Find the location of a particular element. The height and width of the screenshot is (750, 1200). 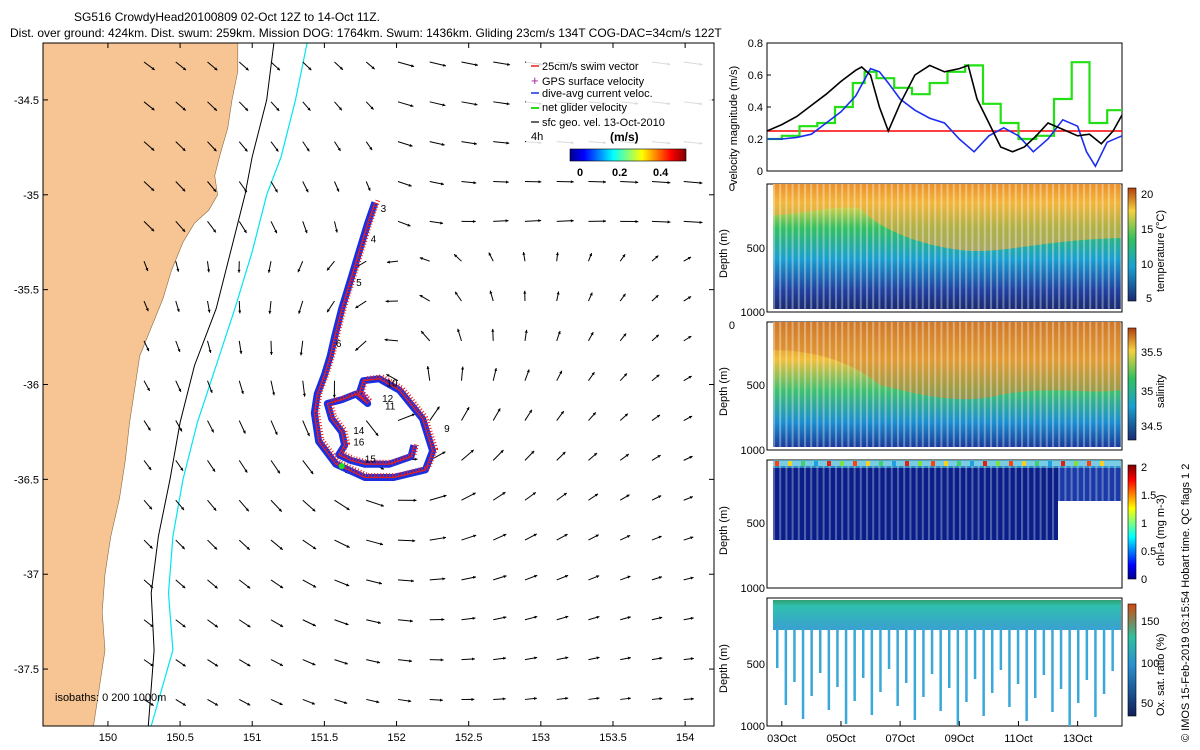

coastline-land is located at coordinates (141, 384).